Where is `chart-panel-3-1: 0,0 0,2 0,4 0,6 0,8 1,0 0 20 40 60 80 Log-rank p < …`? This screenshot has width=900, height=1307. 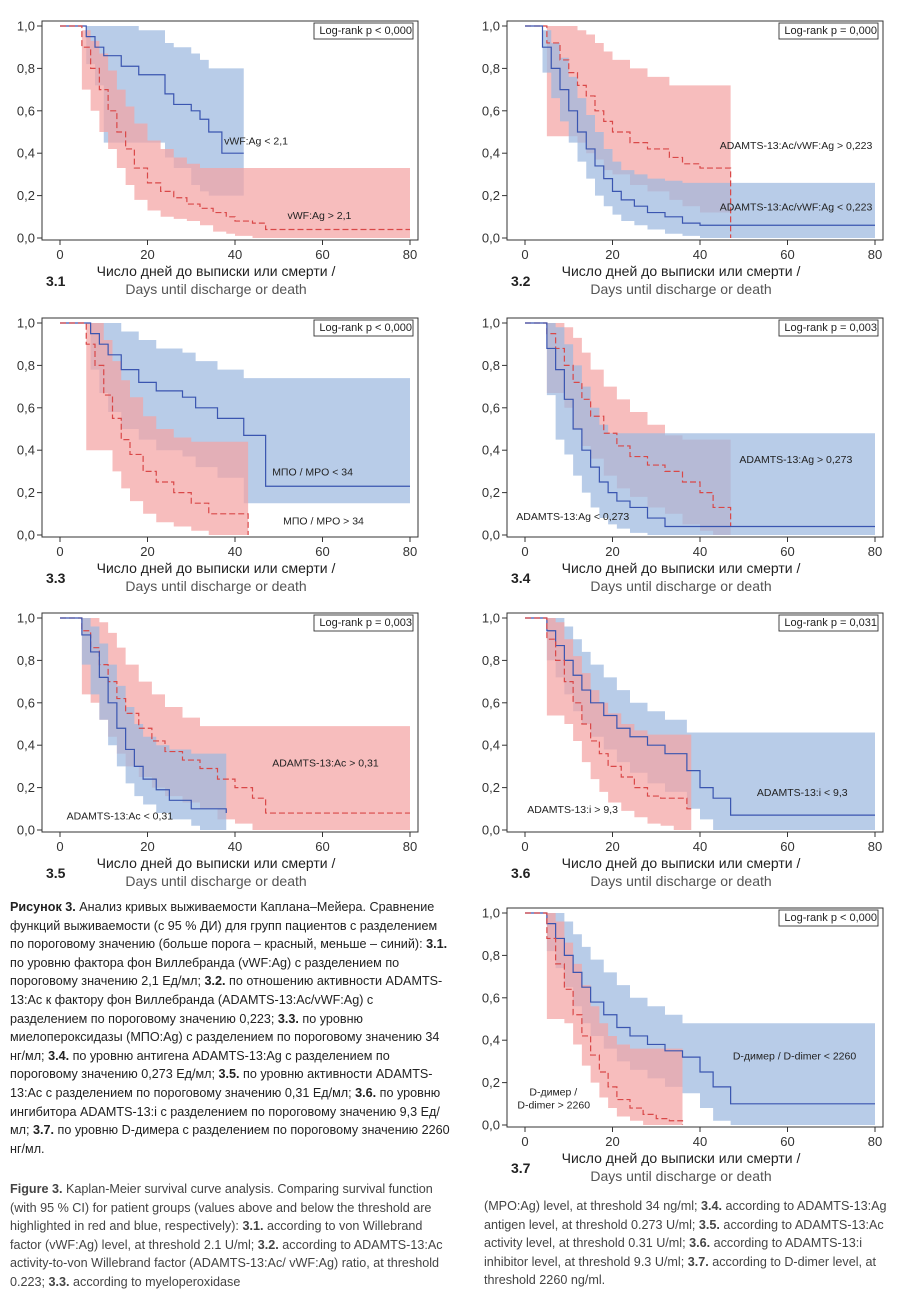 chart-panel-3-1: 0,0 0,2 0,4 0,6 0,8 1,0 0 20 40 60 80 Log-rank p < … is located at coordinates (220, 155).